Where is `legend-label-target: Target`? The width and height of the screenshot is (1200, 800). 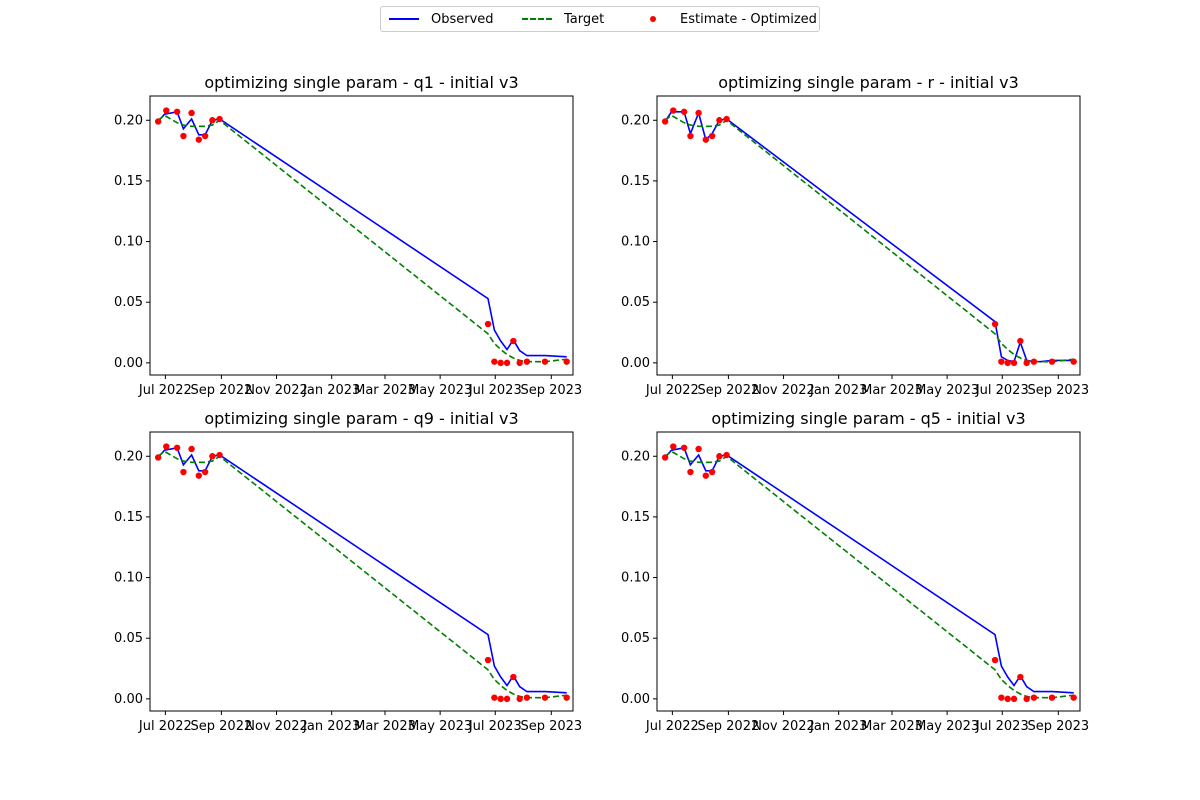 legend-label-target: Target is located at coordinates (584, 19).